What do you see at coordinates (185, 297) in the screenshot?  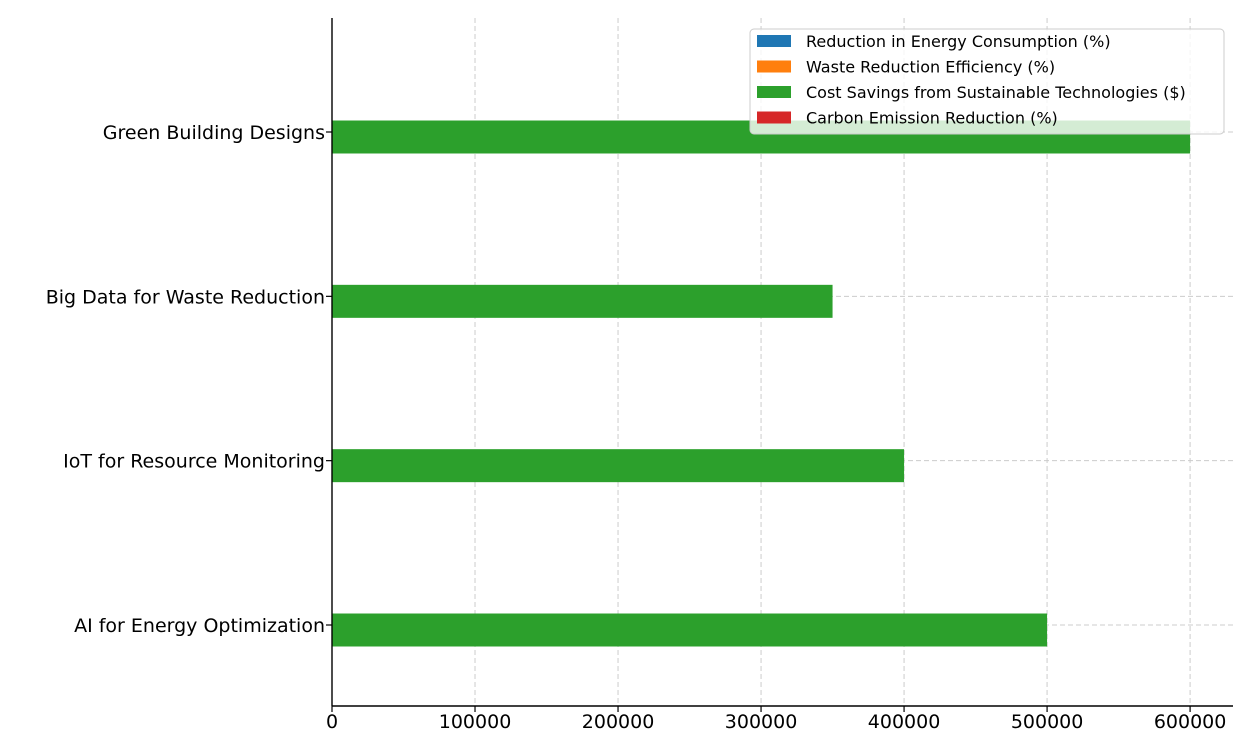 I see `y-tick-label: Big Data for Waste Reduction` at bounding box center [185, 297].